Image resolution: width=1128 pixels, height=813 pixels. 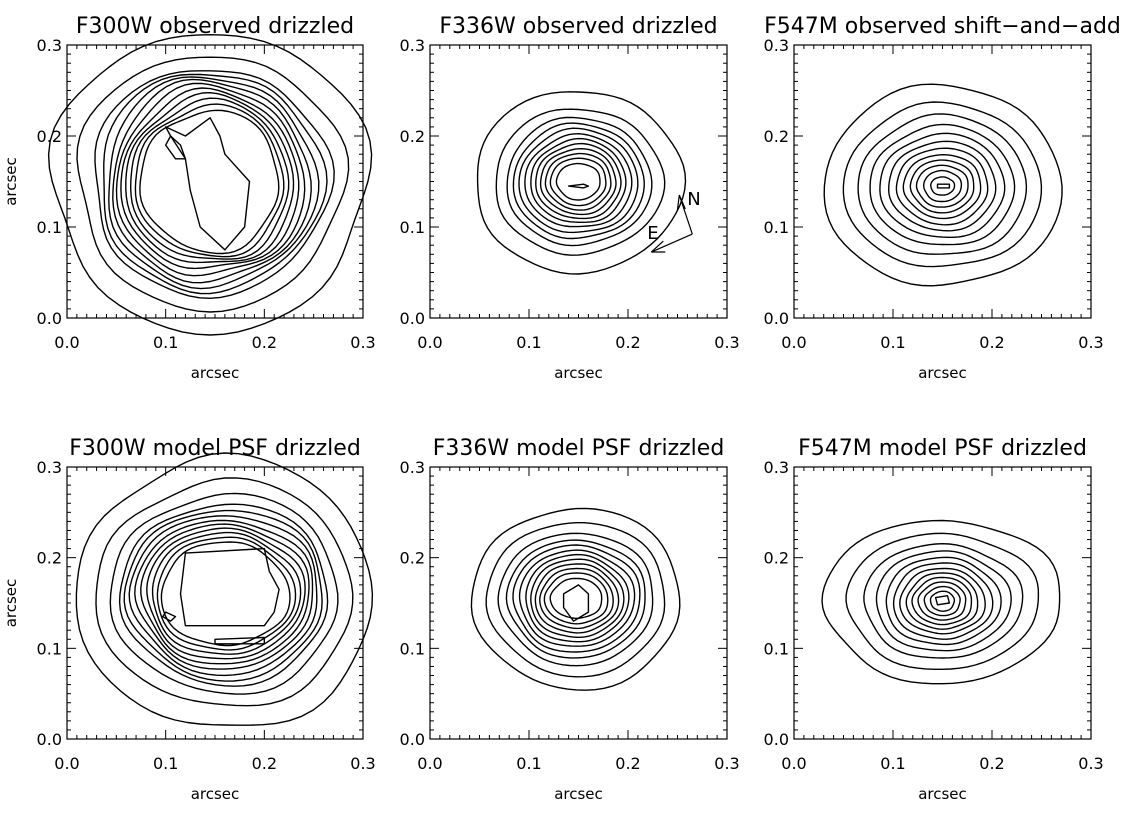 What do you see at coordinates (657, 246) in the screenshot?
I see `east-arrowhead` at bounding box center [657, 246].